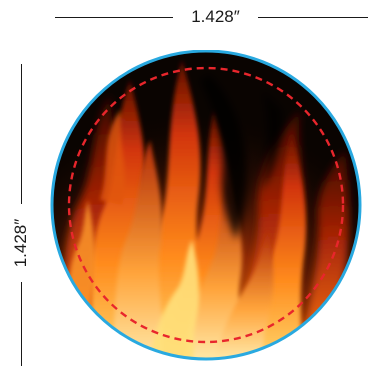  I want to click on width-dimension-label: 1.428″, so click(215, 16).